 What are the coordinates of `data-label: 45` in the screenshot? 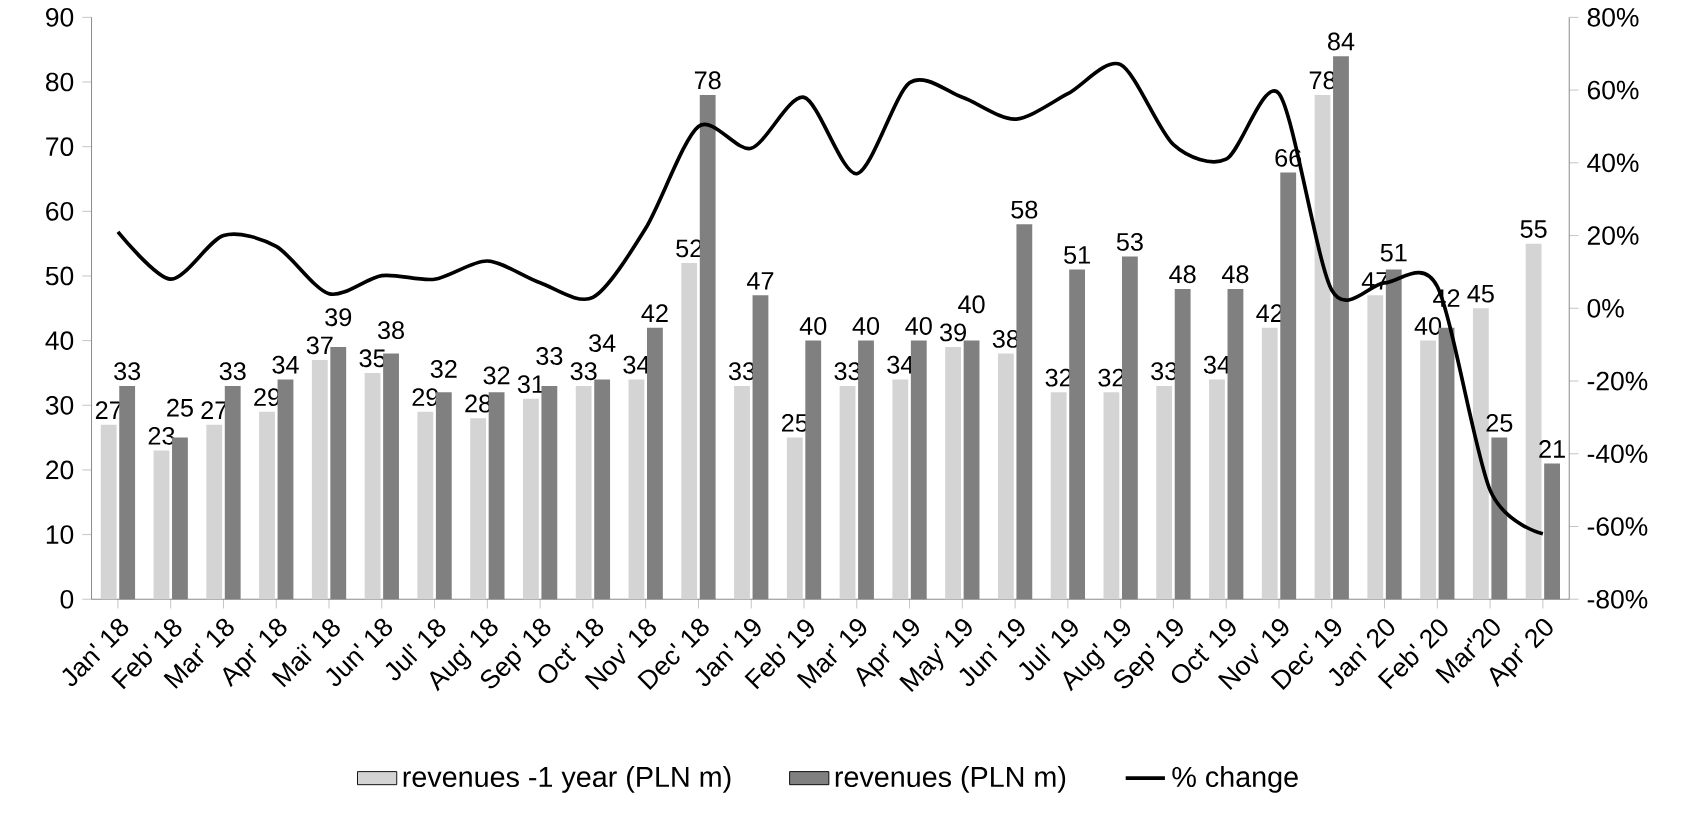 It's located at (1480, 293).